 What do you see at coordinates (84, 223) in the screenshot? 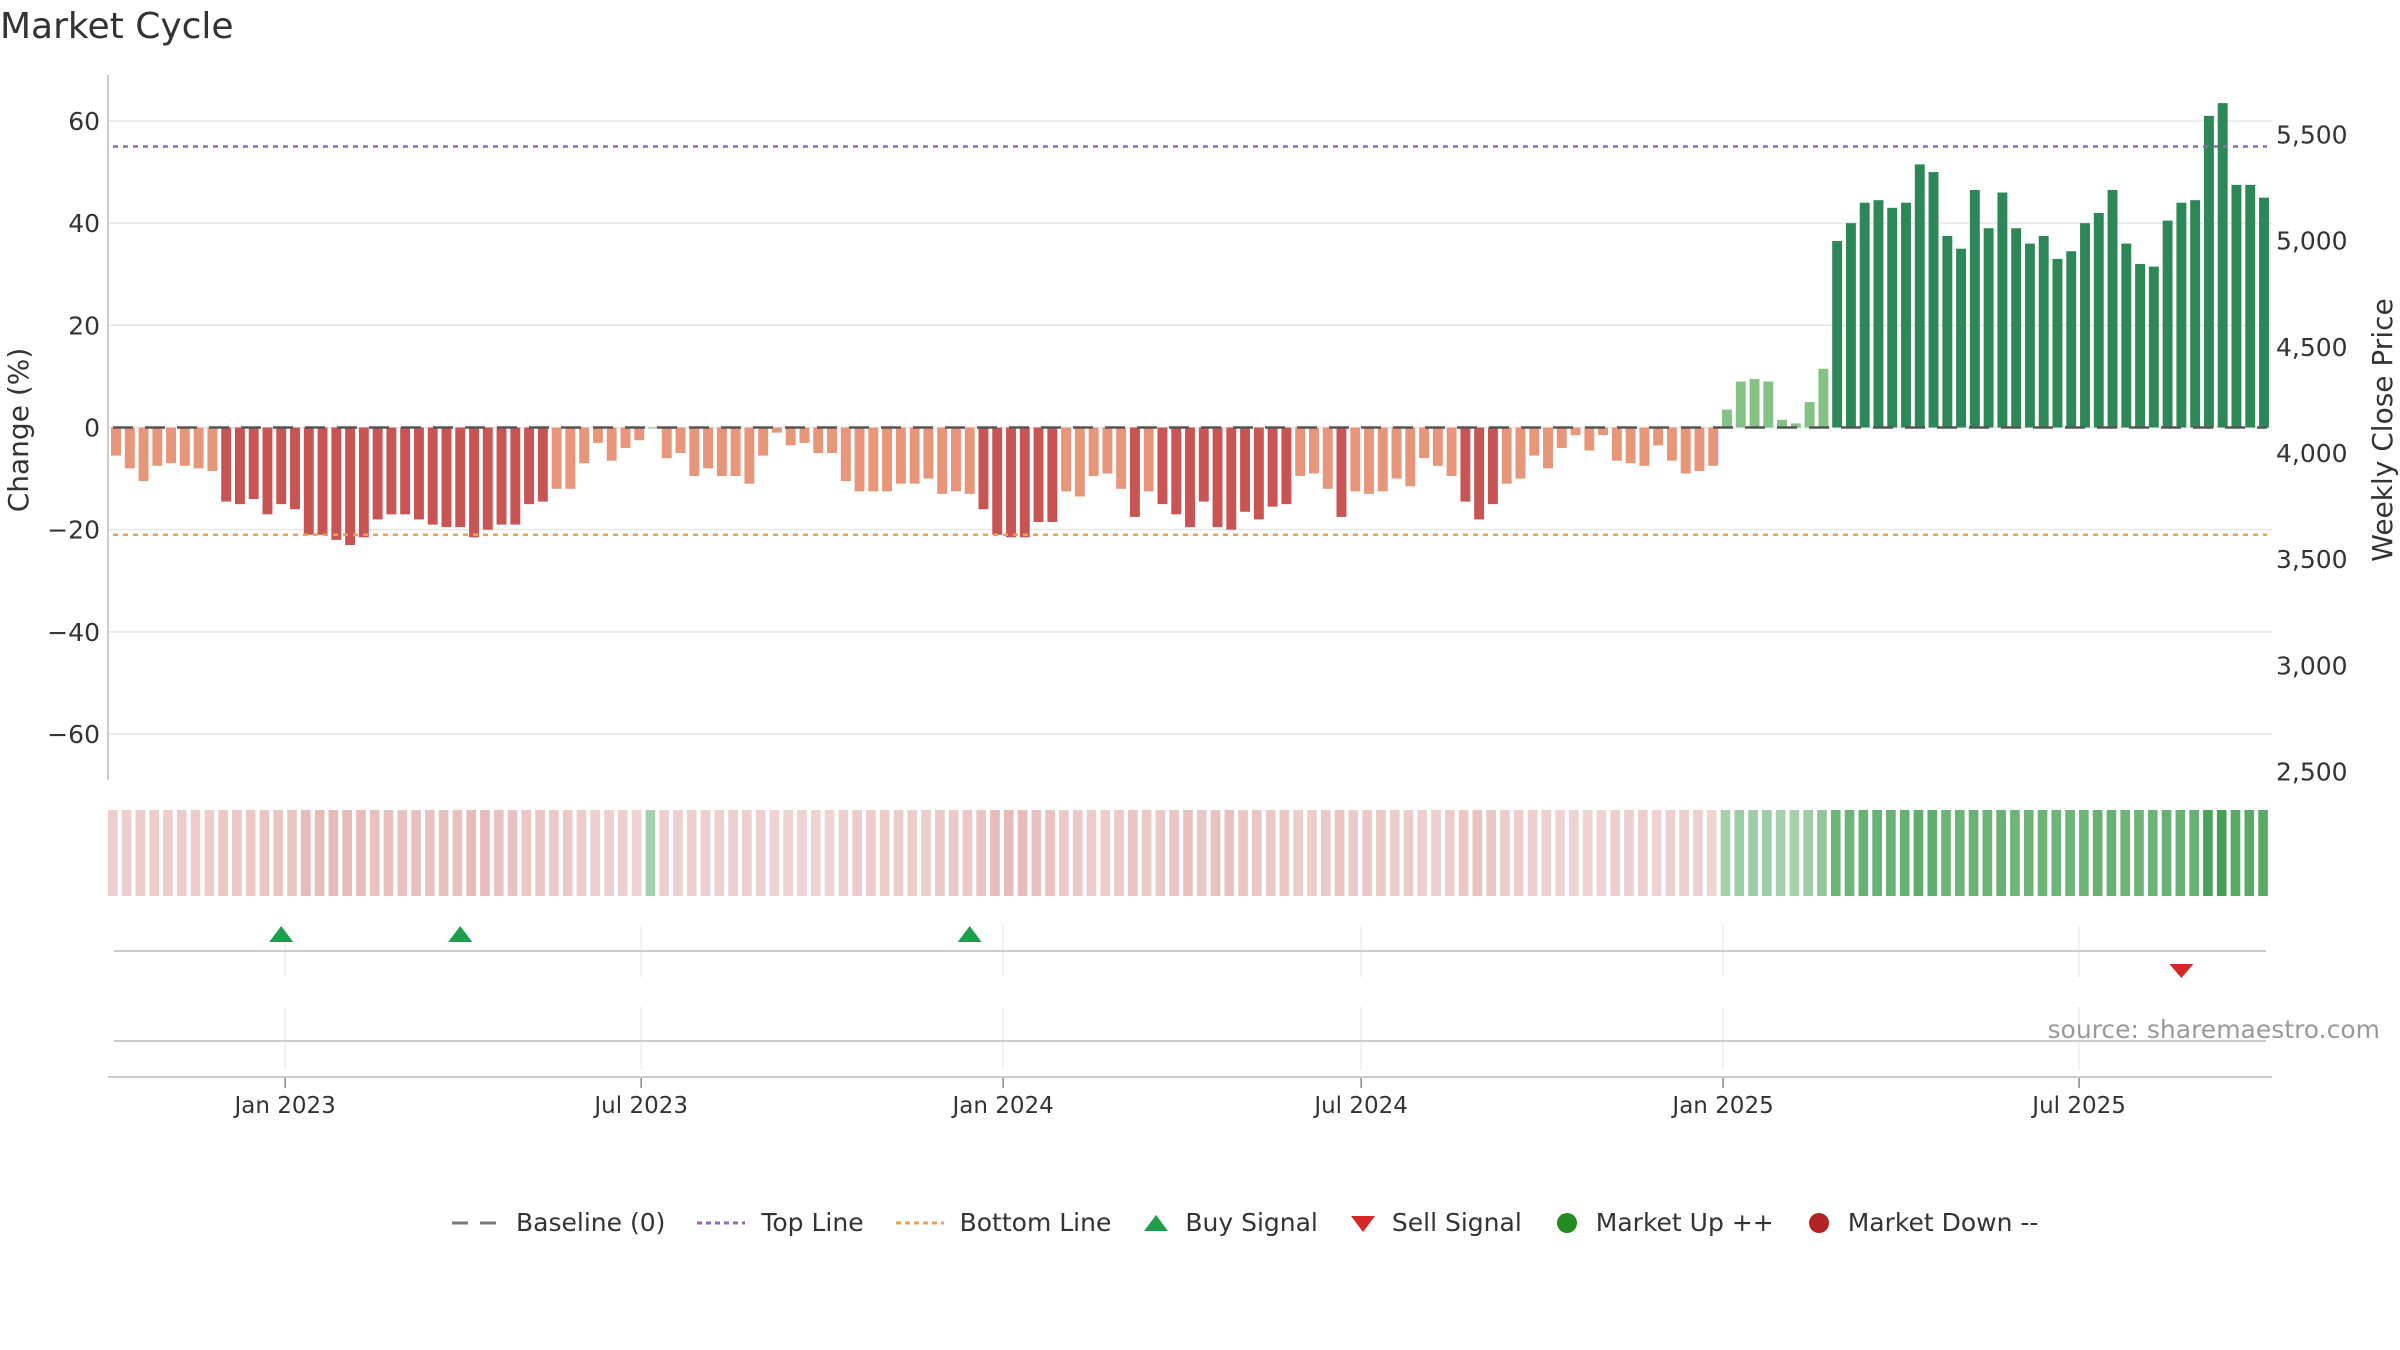
I see `y-left-tick-label: 40` at bounding box center [84, 223].